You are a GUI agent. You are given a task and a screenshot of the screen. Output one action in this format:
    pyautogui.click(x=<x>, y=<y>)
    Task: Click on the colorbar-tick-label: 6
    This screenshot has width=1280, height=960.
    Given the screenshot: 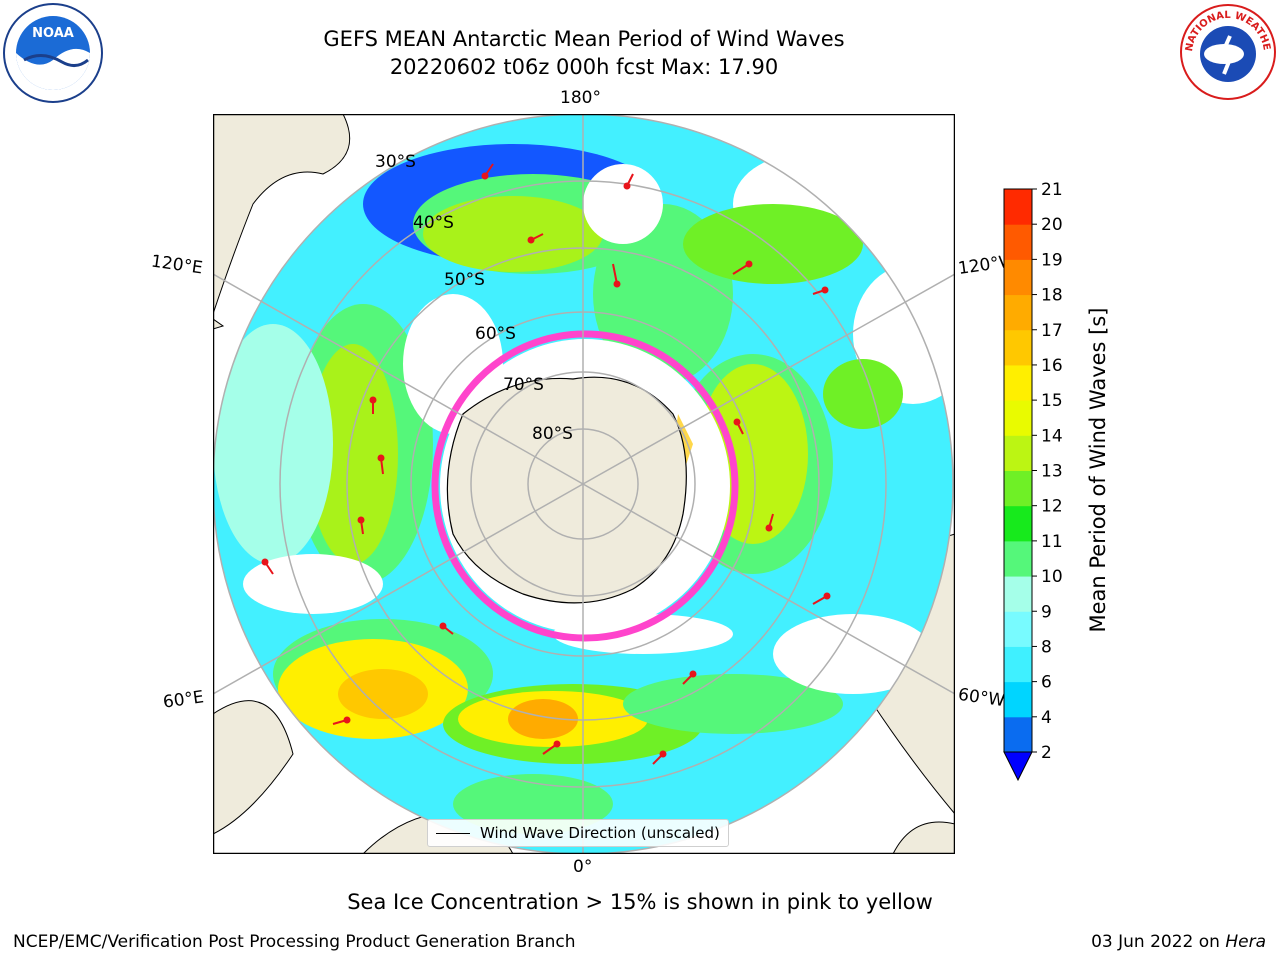 What is the action you would take?
    pyautogui.click(x=1046, y=683)
    